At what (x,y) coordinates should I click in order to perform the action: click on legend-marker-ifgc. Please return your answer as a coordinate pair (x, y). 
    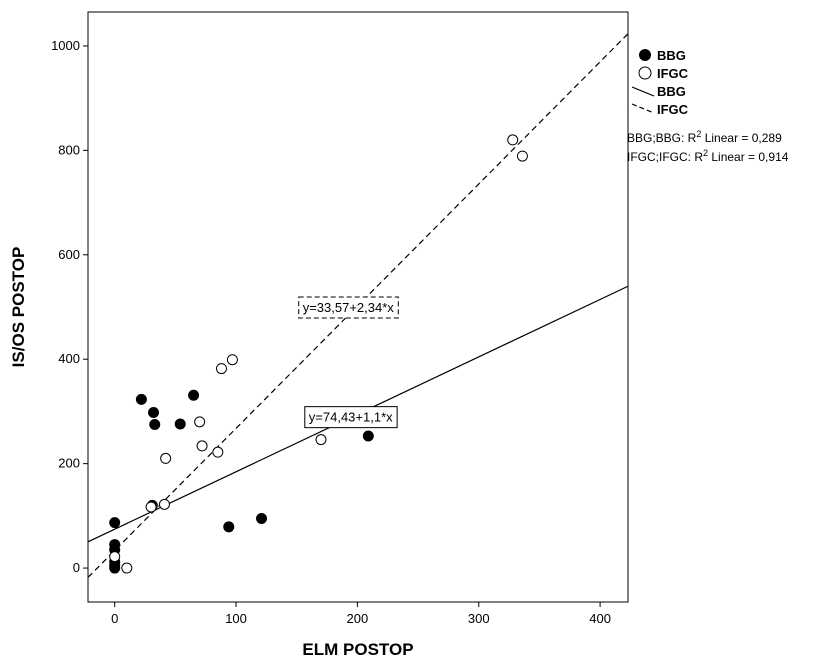
    Looking at the image, I should click on (645, 73).